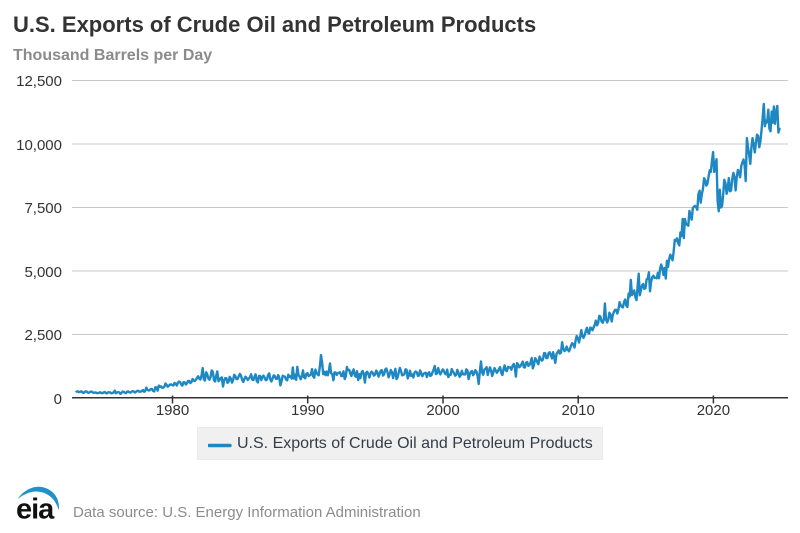  I want to click on svg-text: eia, so click(35, 509).